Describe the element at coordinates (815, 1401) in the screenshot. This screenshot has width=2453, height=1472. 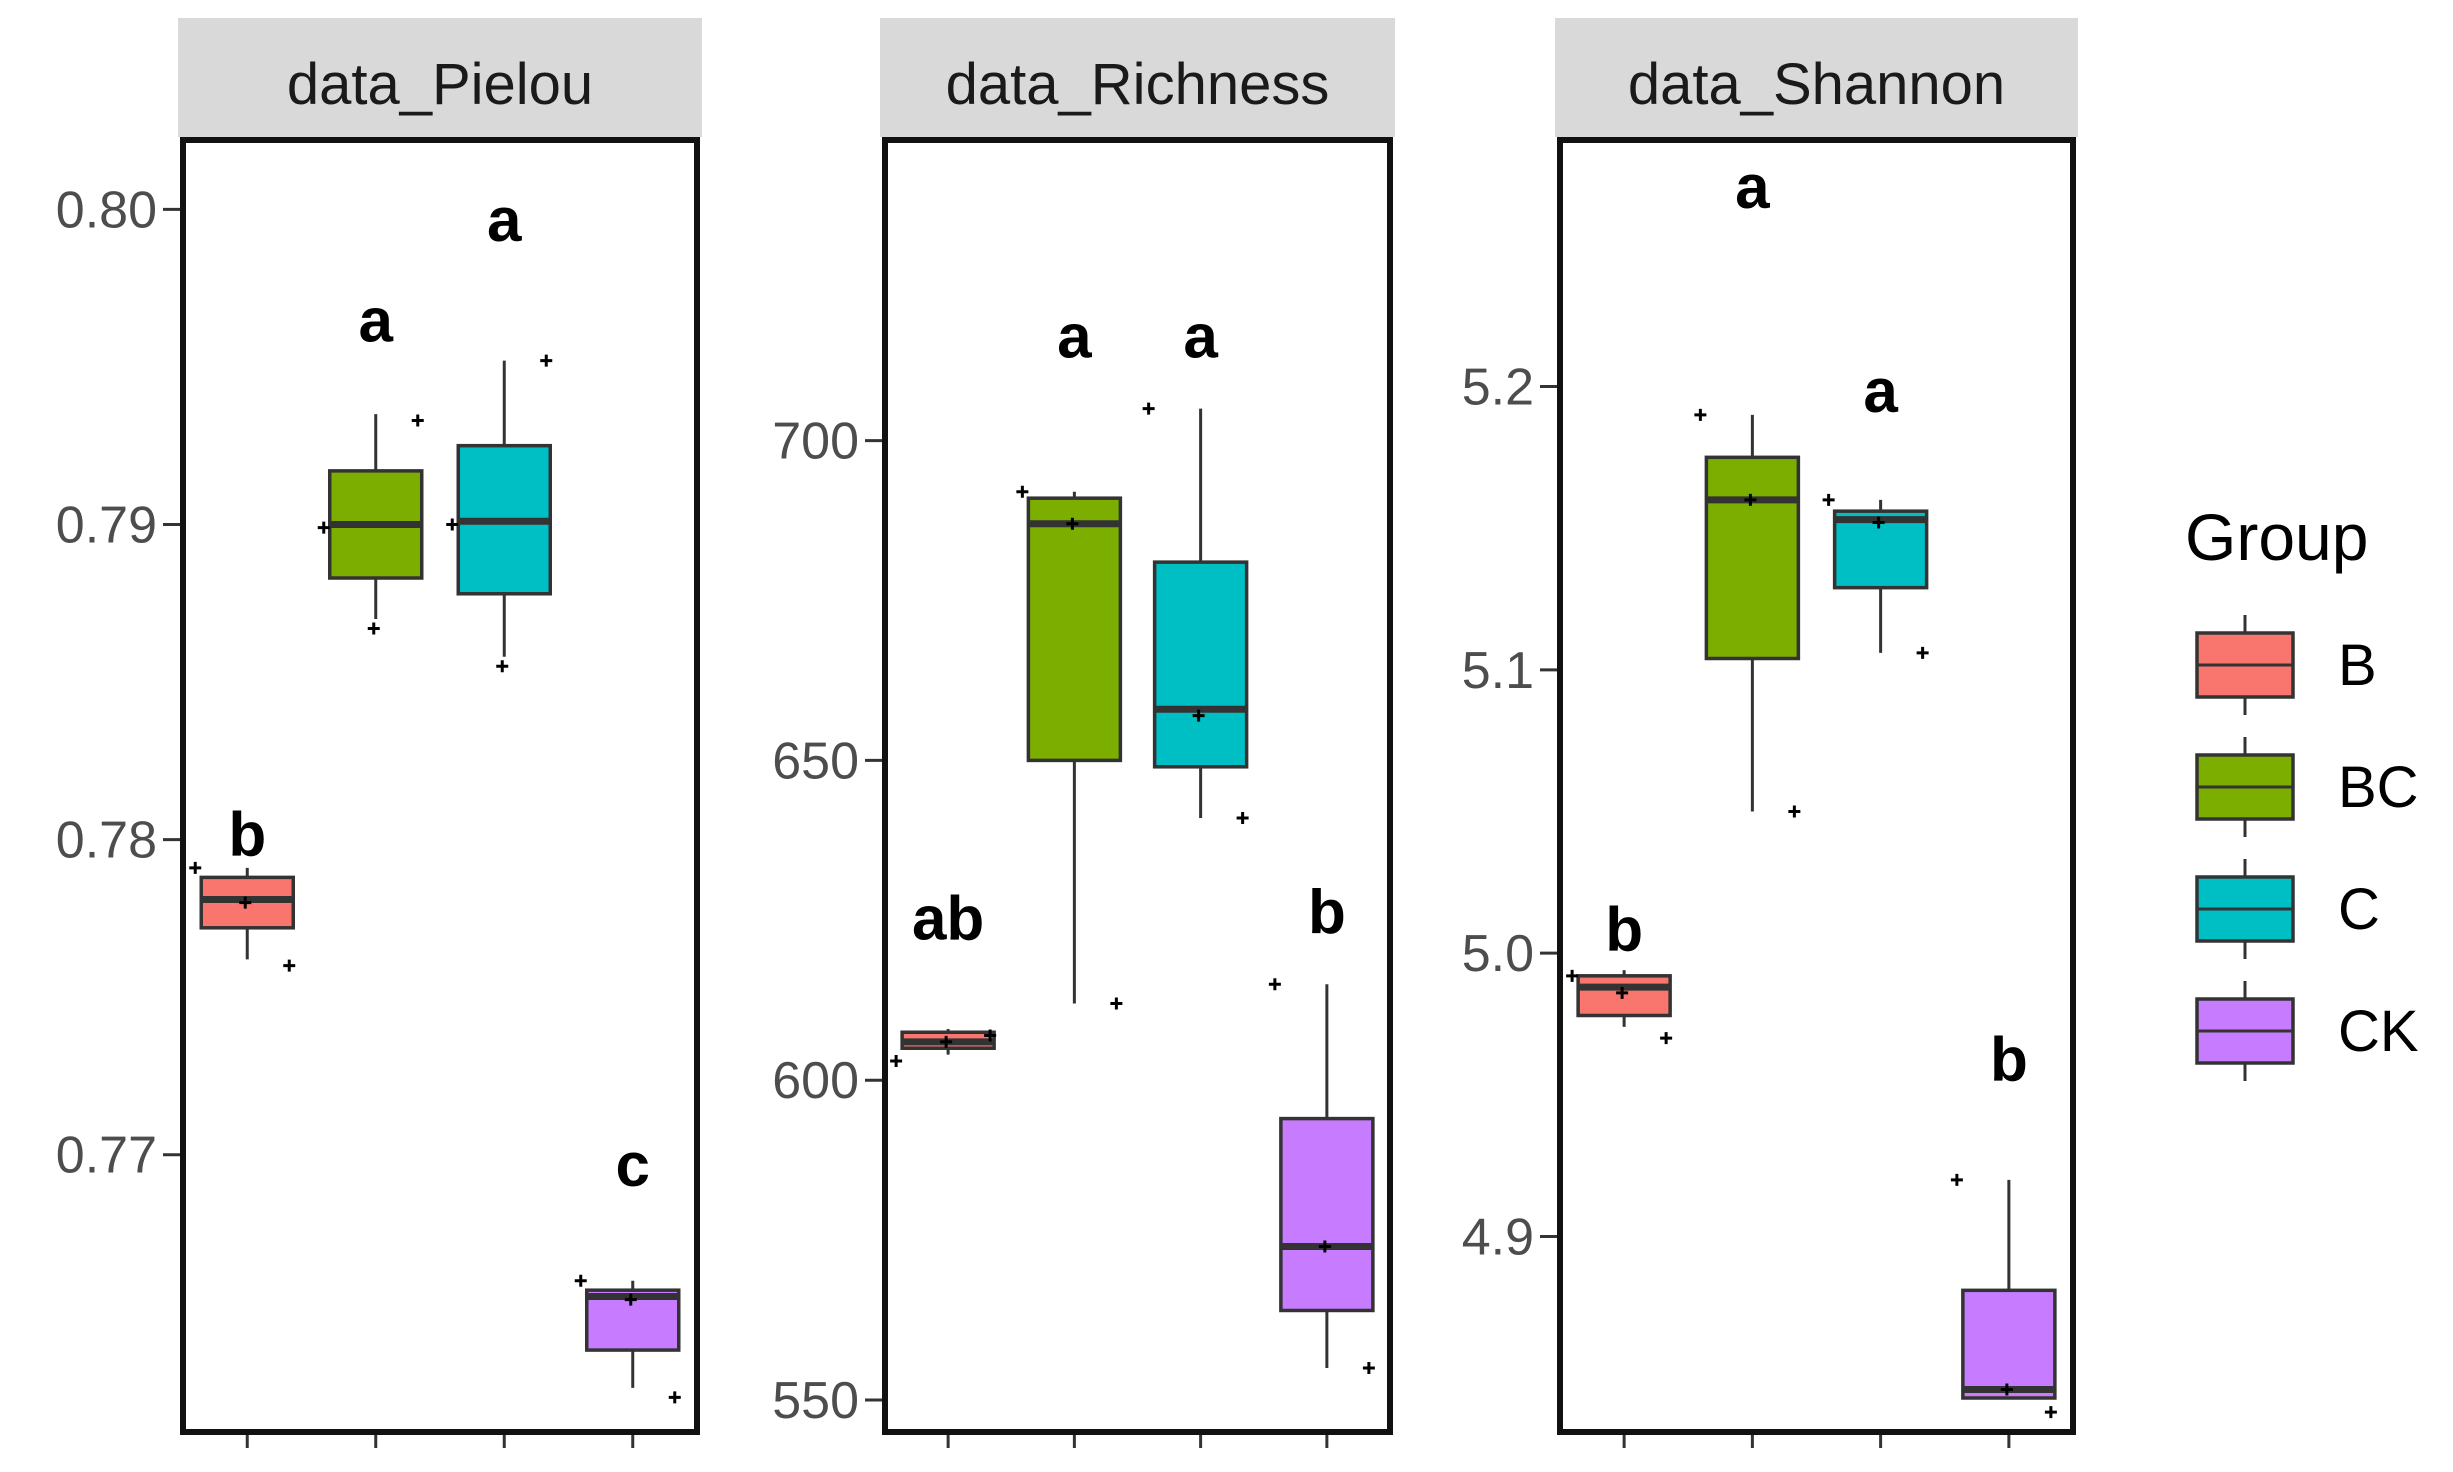
I see `y-tick-label: 550` at that location.